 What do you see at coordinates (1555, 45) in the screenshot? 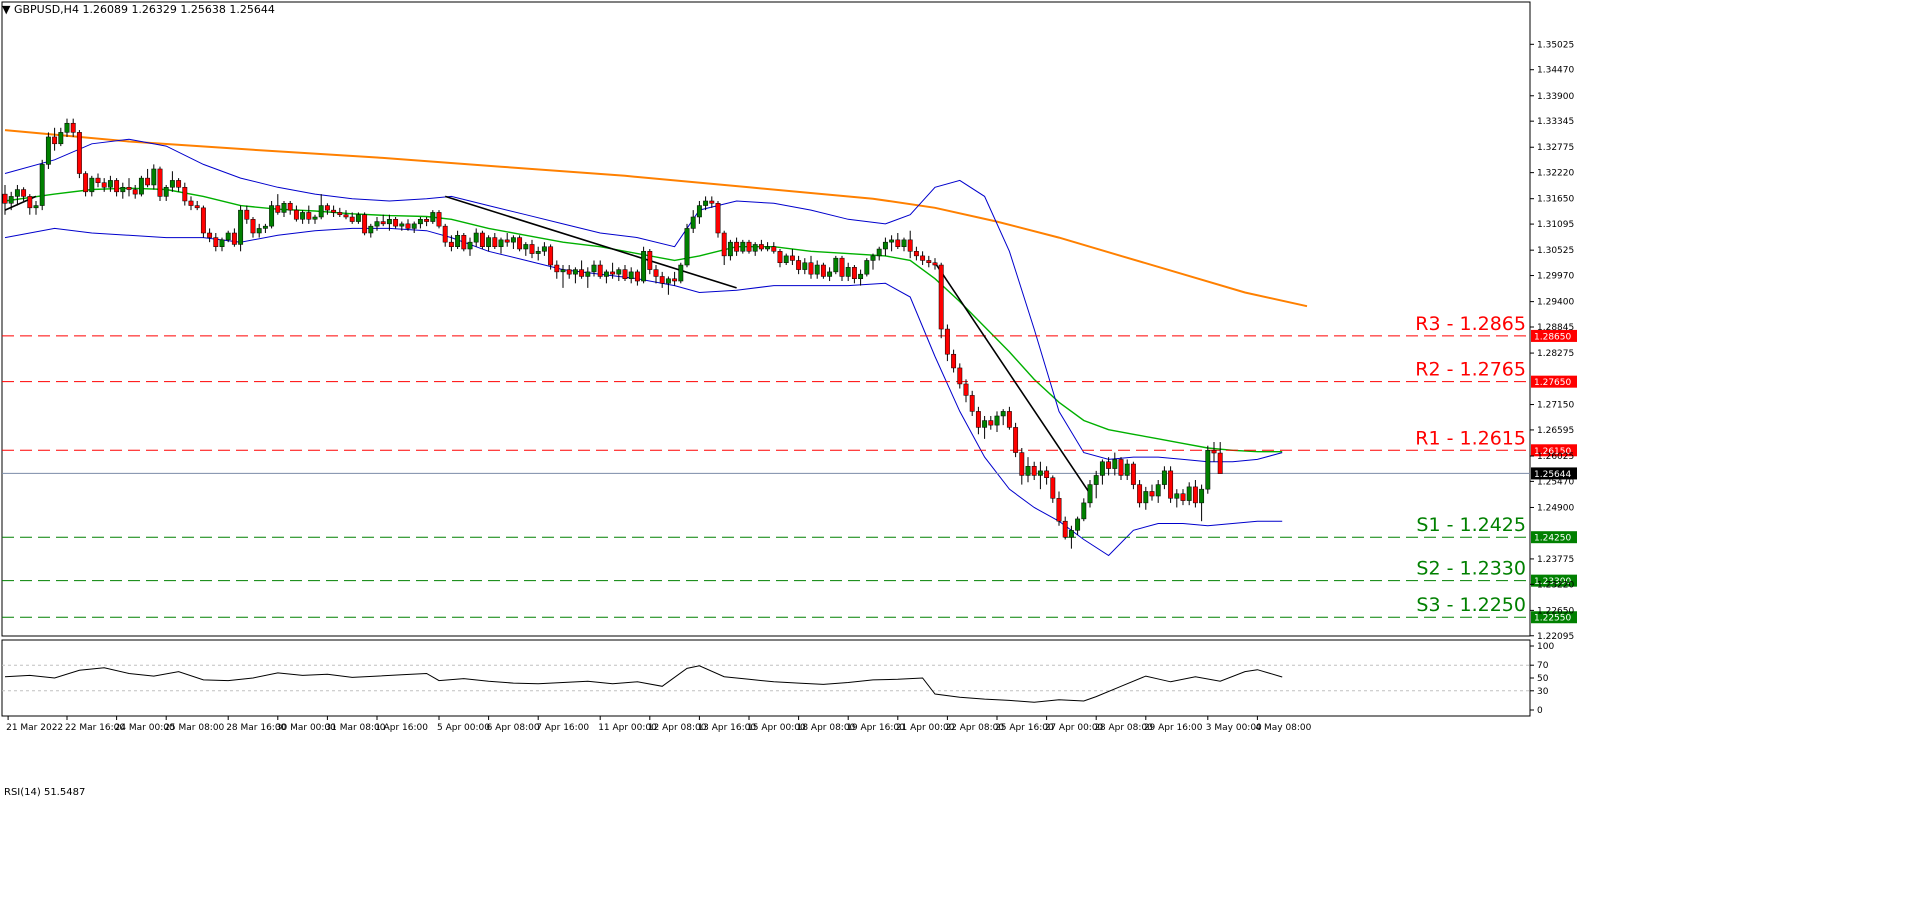
I see `y-tick-label: 1.35025` at bounding box center [1555, 45].